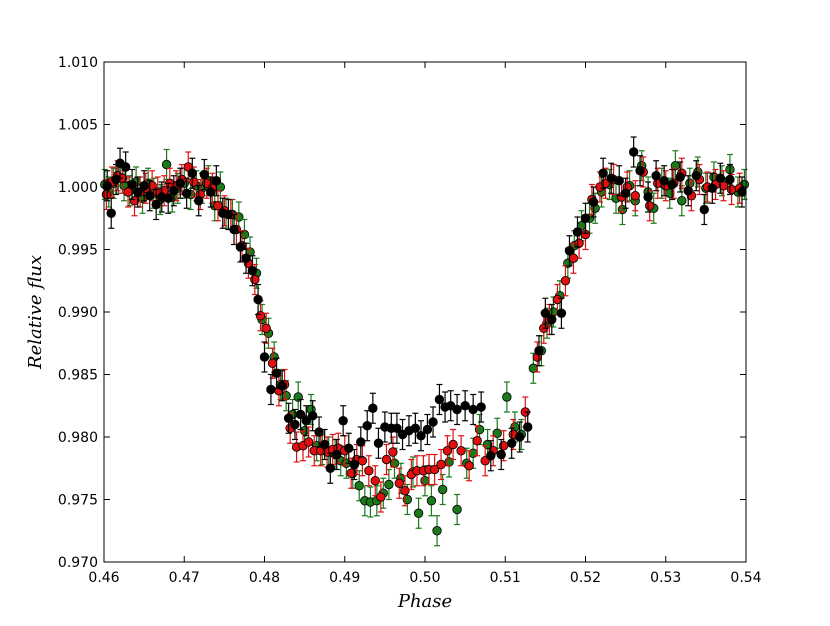 The width and height of the screenshot is (830, 626). Describe the element at coordinates (78, 188) in the screenshot. I see `y-tick-label: 1.000` at that location.